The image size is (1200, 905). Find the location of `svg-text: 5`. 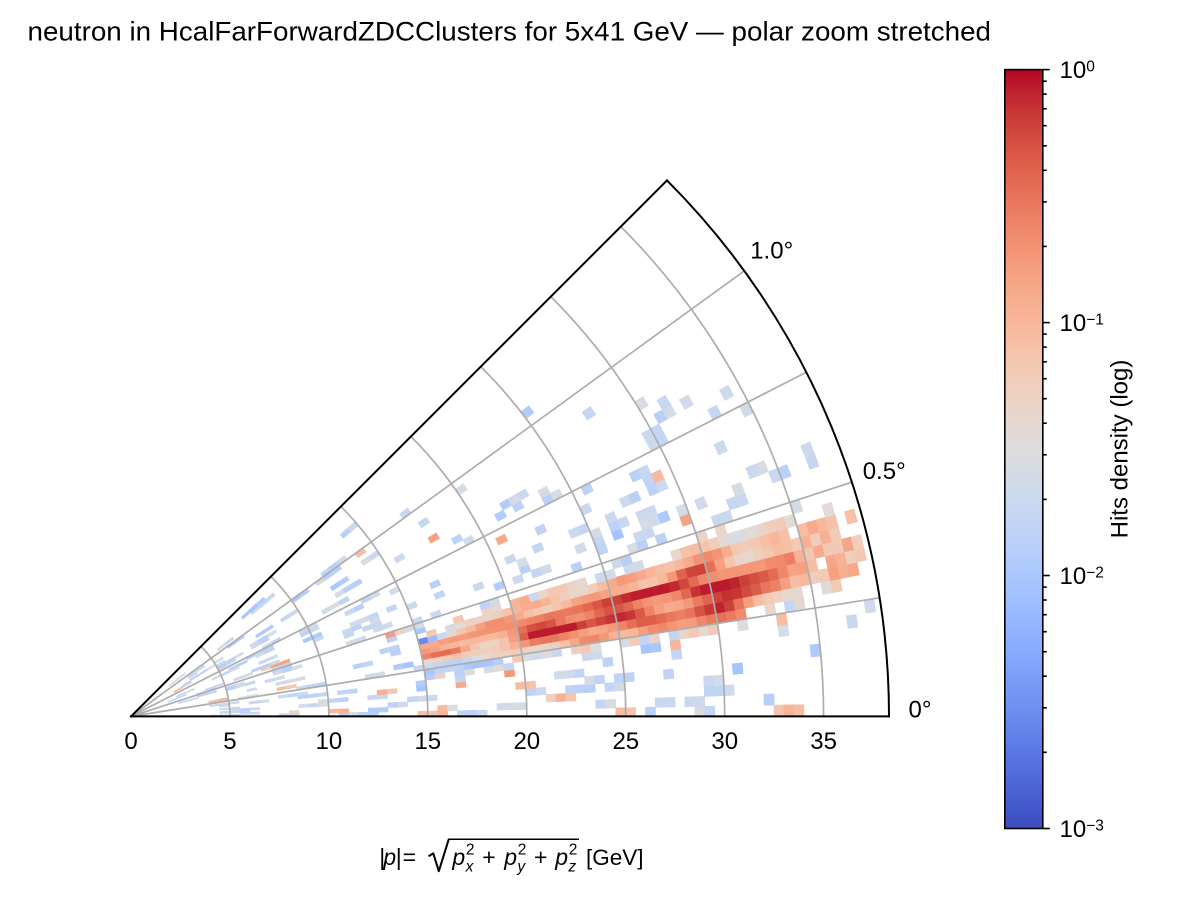

svg-text: 5 is located at coordinates (229, 741).